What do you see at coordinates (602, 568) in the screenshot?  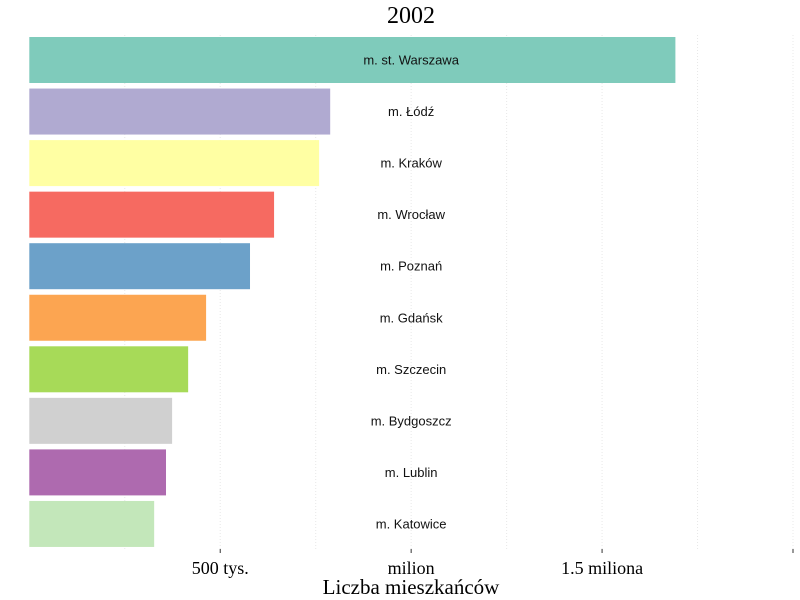 I see `x-tick-label: 1.5 miliona` at bounding box center [602, 568].